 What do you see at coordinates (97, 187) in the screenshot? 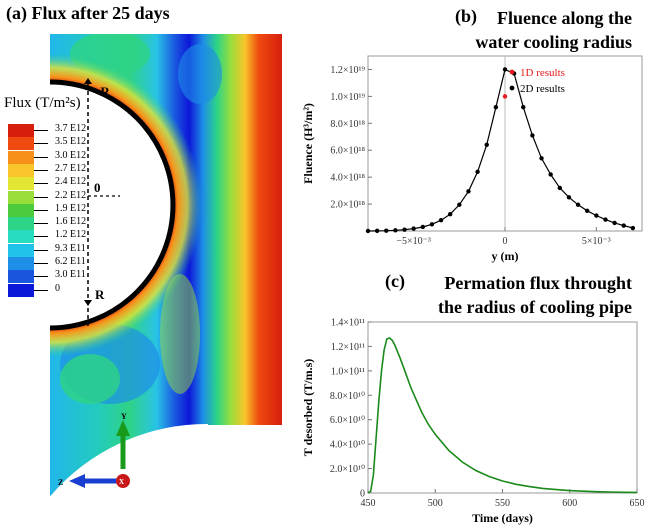
I see `marker-zero: 0` at bounding box center [97, 187].